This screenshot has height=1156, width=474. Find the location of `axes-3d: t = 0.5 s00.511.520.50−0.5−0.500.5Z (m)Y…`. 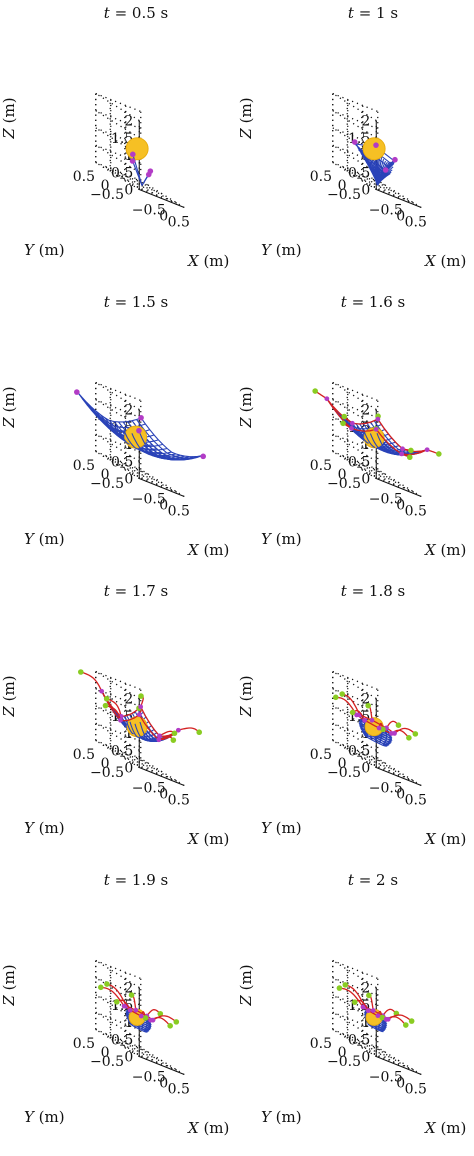

axes-3d: t = 0.5 s00.511.520.50−0.5−0.500.5Z (m)Y… is located at coordinates (118, 144).